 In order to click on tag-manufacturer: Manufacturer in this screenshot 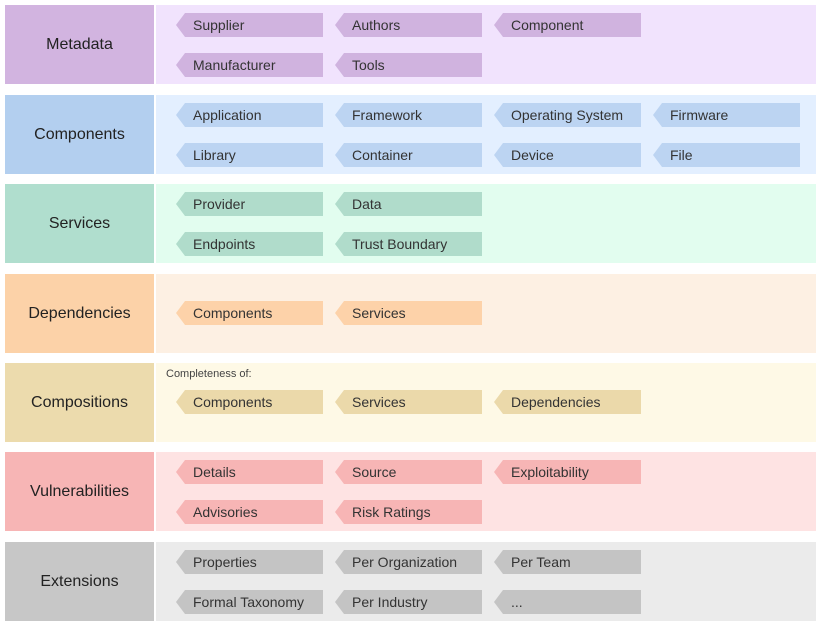, I will do `click(249, 65)`.